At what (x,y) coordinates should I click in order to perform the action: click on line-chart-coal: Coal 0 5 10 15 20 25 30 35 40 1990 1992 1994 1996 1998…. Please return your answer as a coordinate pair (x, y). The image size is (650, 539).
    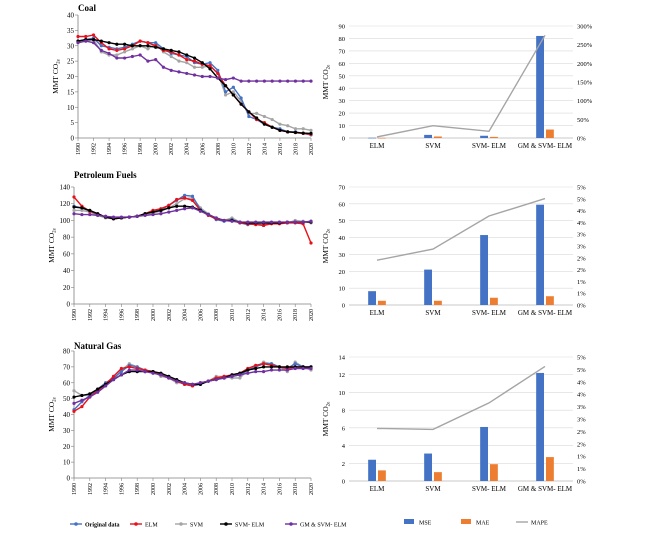
    Looking at the image, I should click on (183, 79).